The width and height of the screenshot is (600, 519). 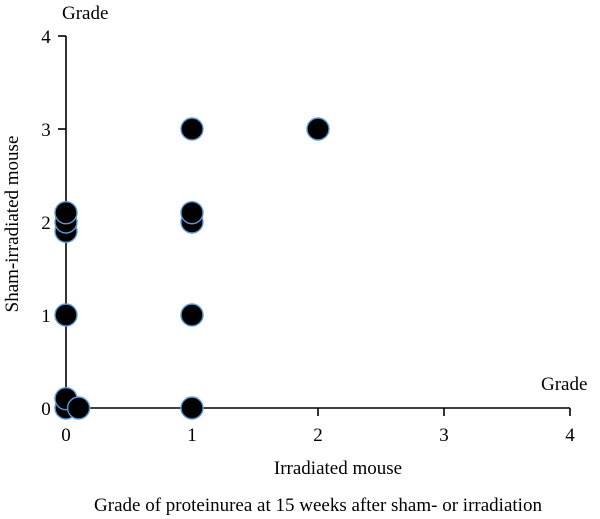 What do you see at coordinates (444, 435) in the screenshot?
I see `x-tick-label: 3` at bounding box center [444, 435].